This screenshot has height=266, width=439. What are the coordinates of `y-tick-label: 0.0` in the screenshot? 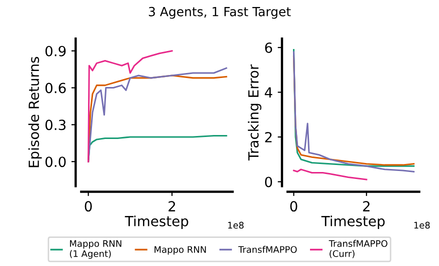 It's located at (55, 162).